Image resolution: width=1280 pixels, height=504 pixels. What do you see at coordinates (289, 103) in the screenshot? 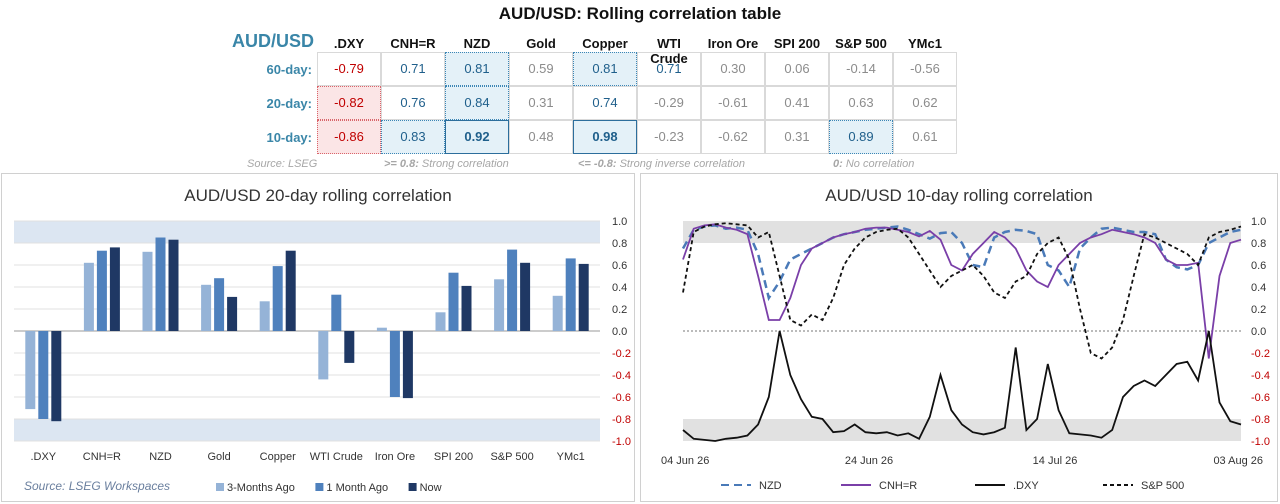
I see `row-label: 20-day:` at bounding box center [289, 103].